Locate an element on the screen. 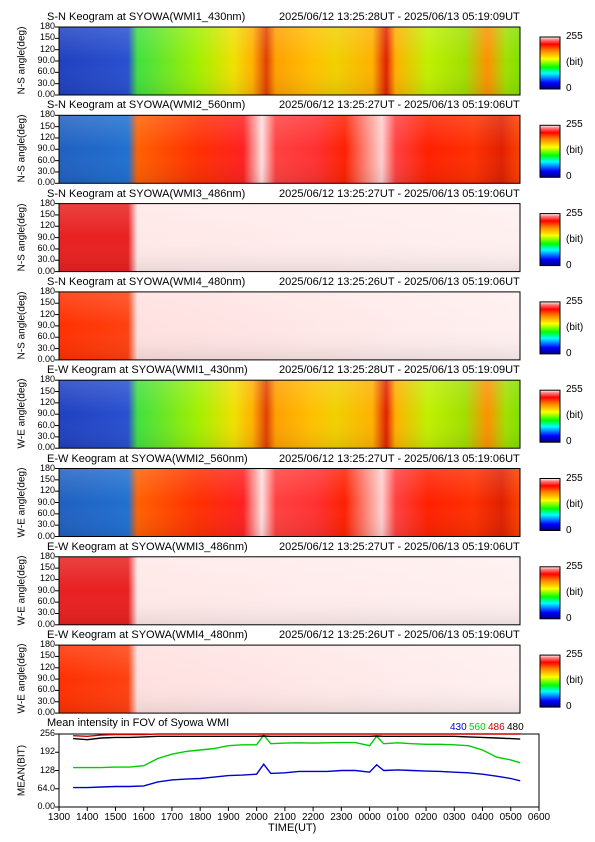 This screenshot has width=595, height=842. x-axis-label: TIME(UT) is located at coordinates (292, 828).